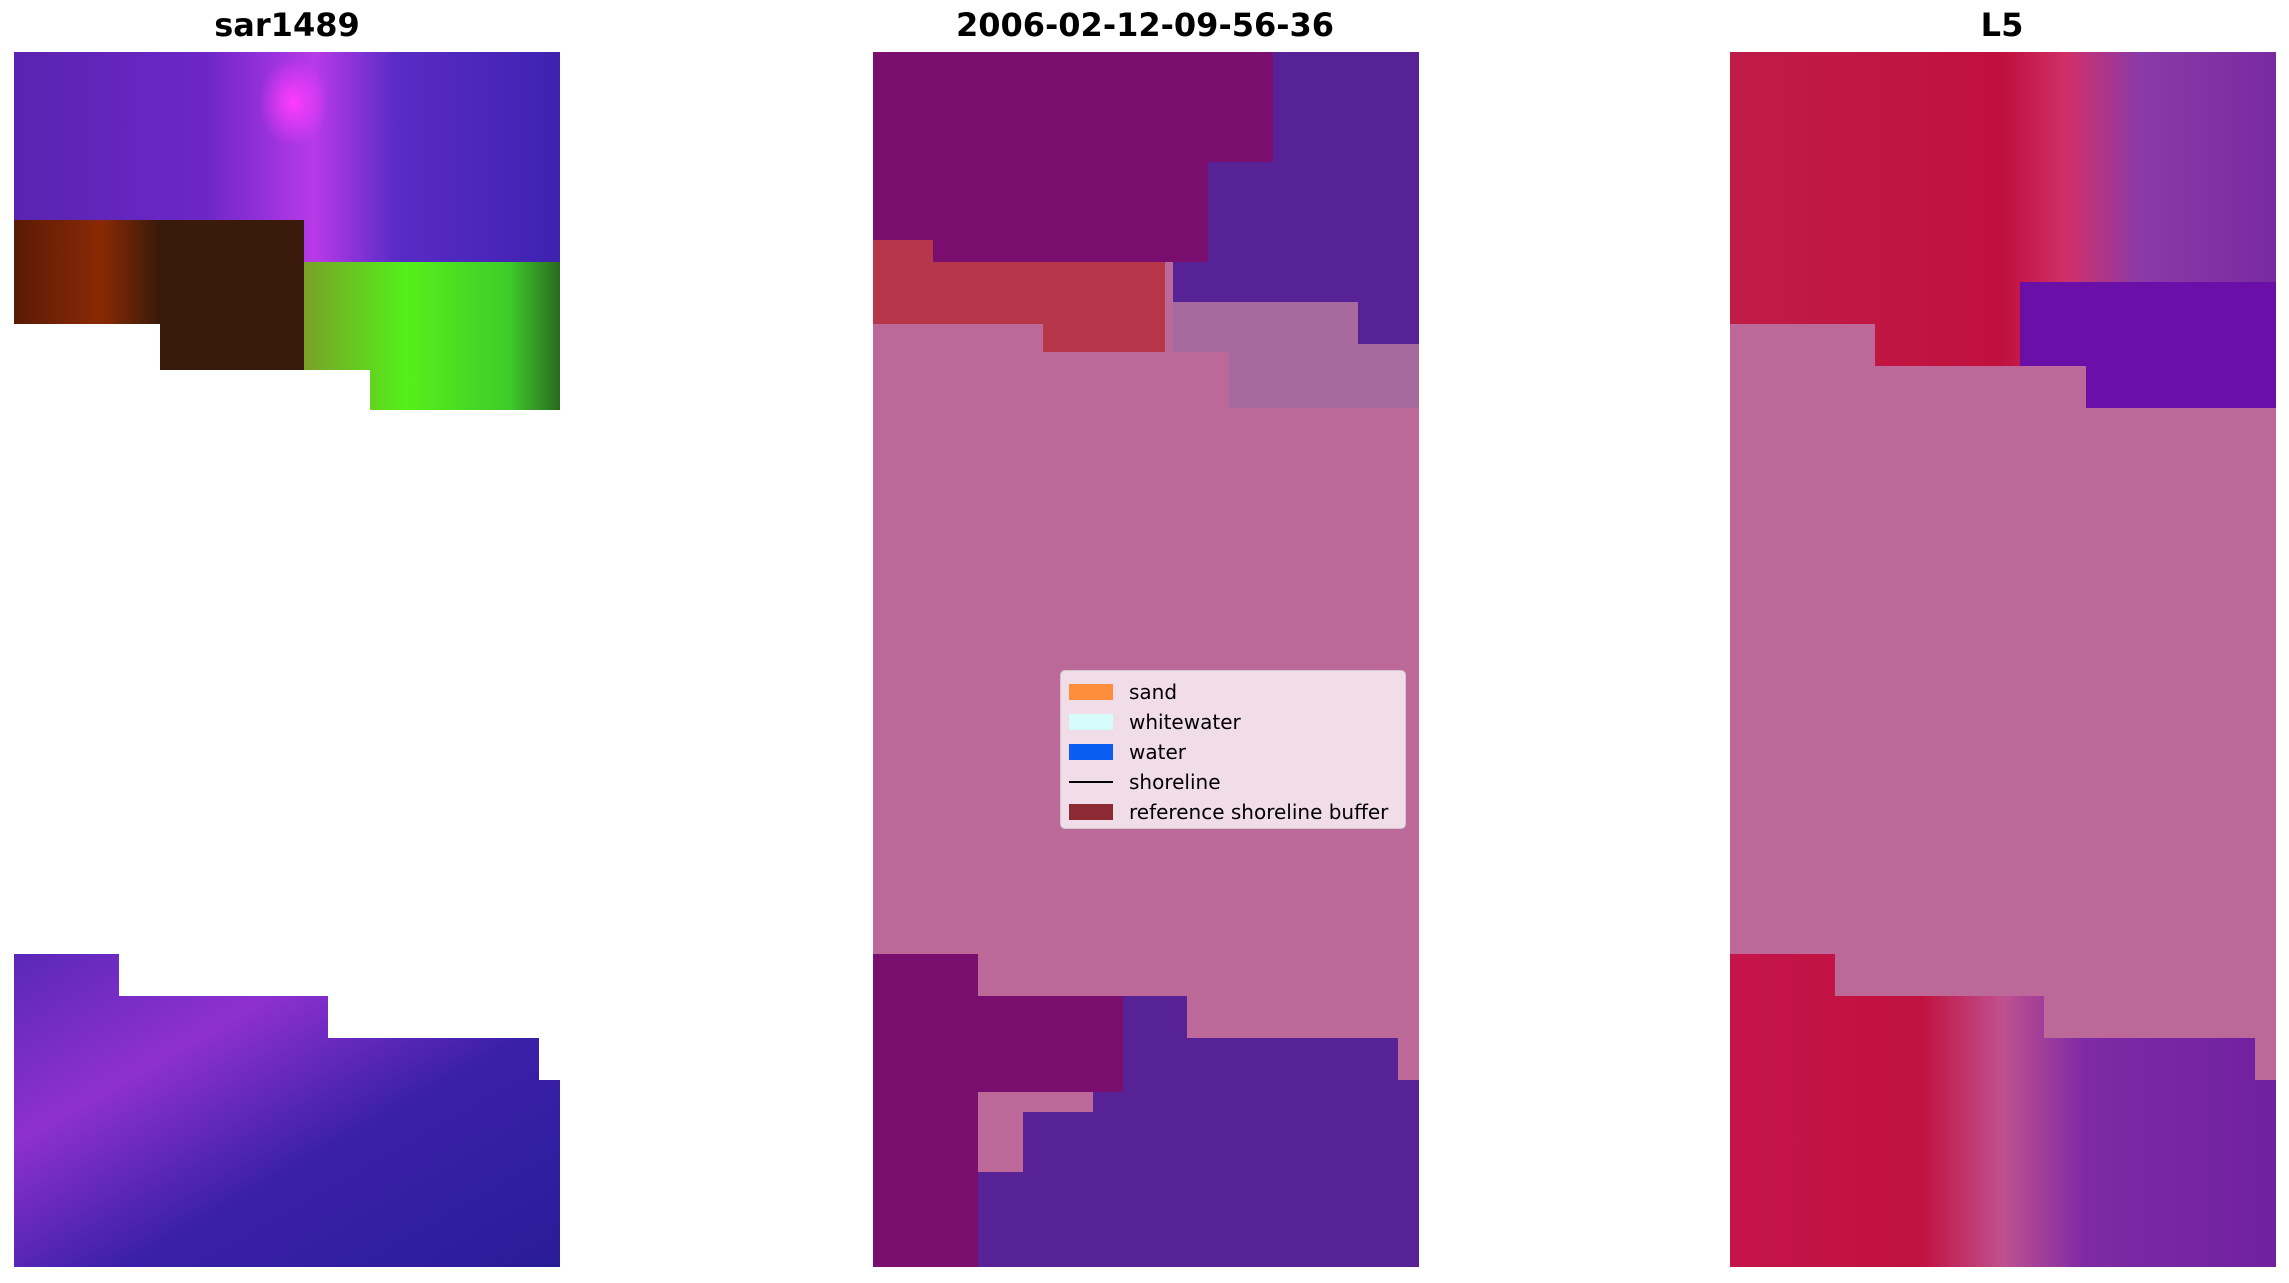 The image size is (2289, 1283). I want to click on sand-swatch, so click(1091, 692).